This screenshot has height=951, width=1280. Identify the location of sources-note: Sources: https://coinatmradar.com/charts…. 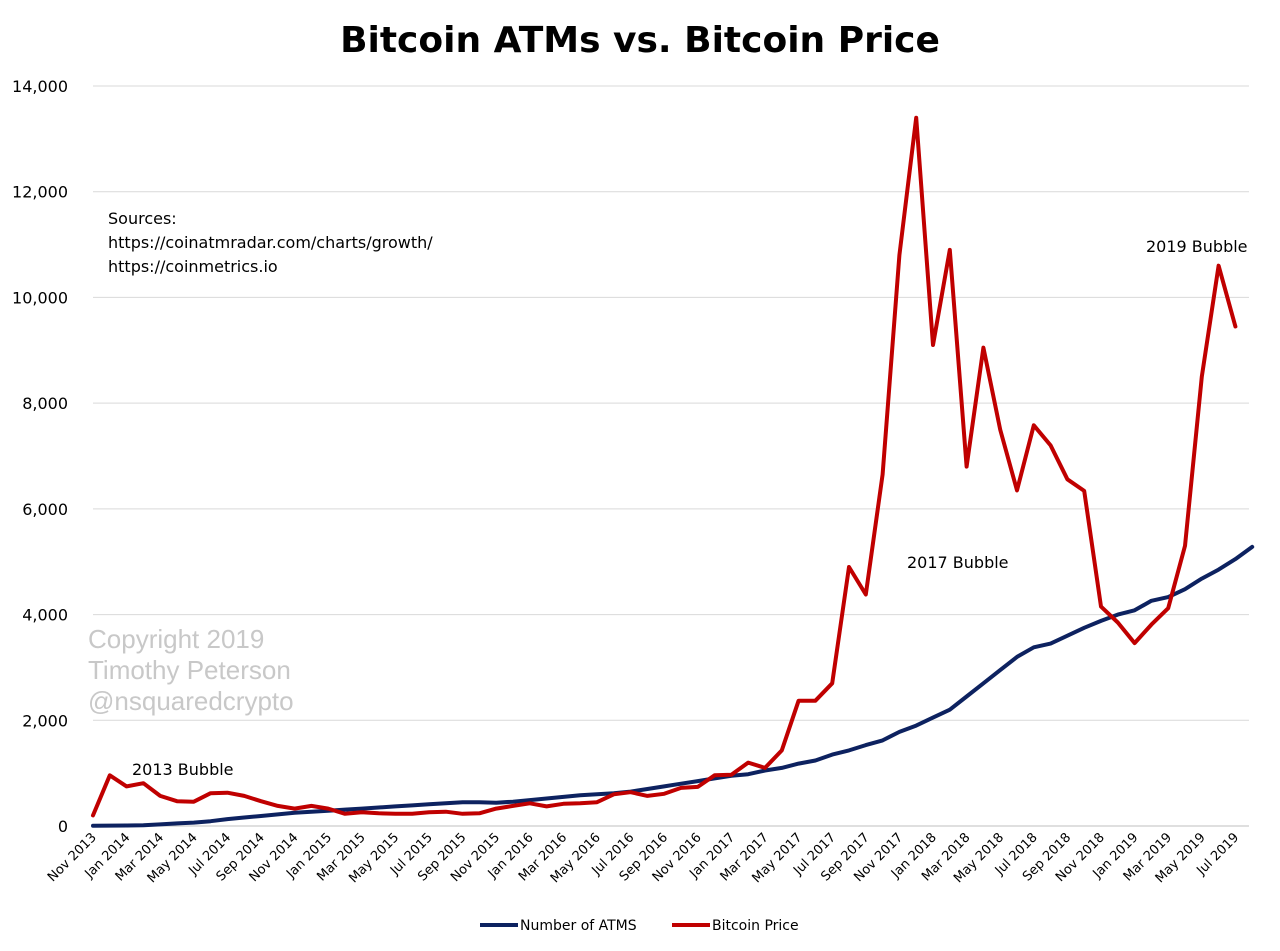
(270, 242).